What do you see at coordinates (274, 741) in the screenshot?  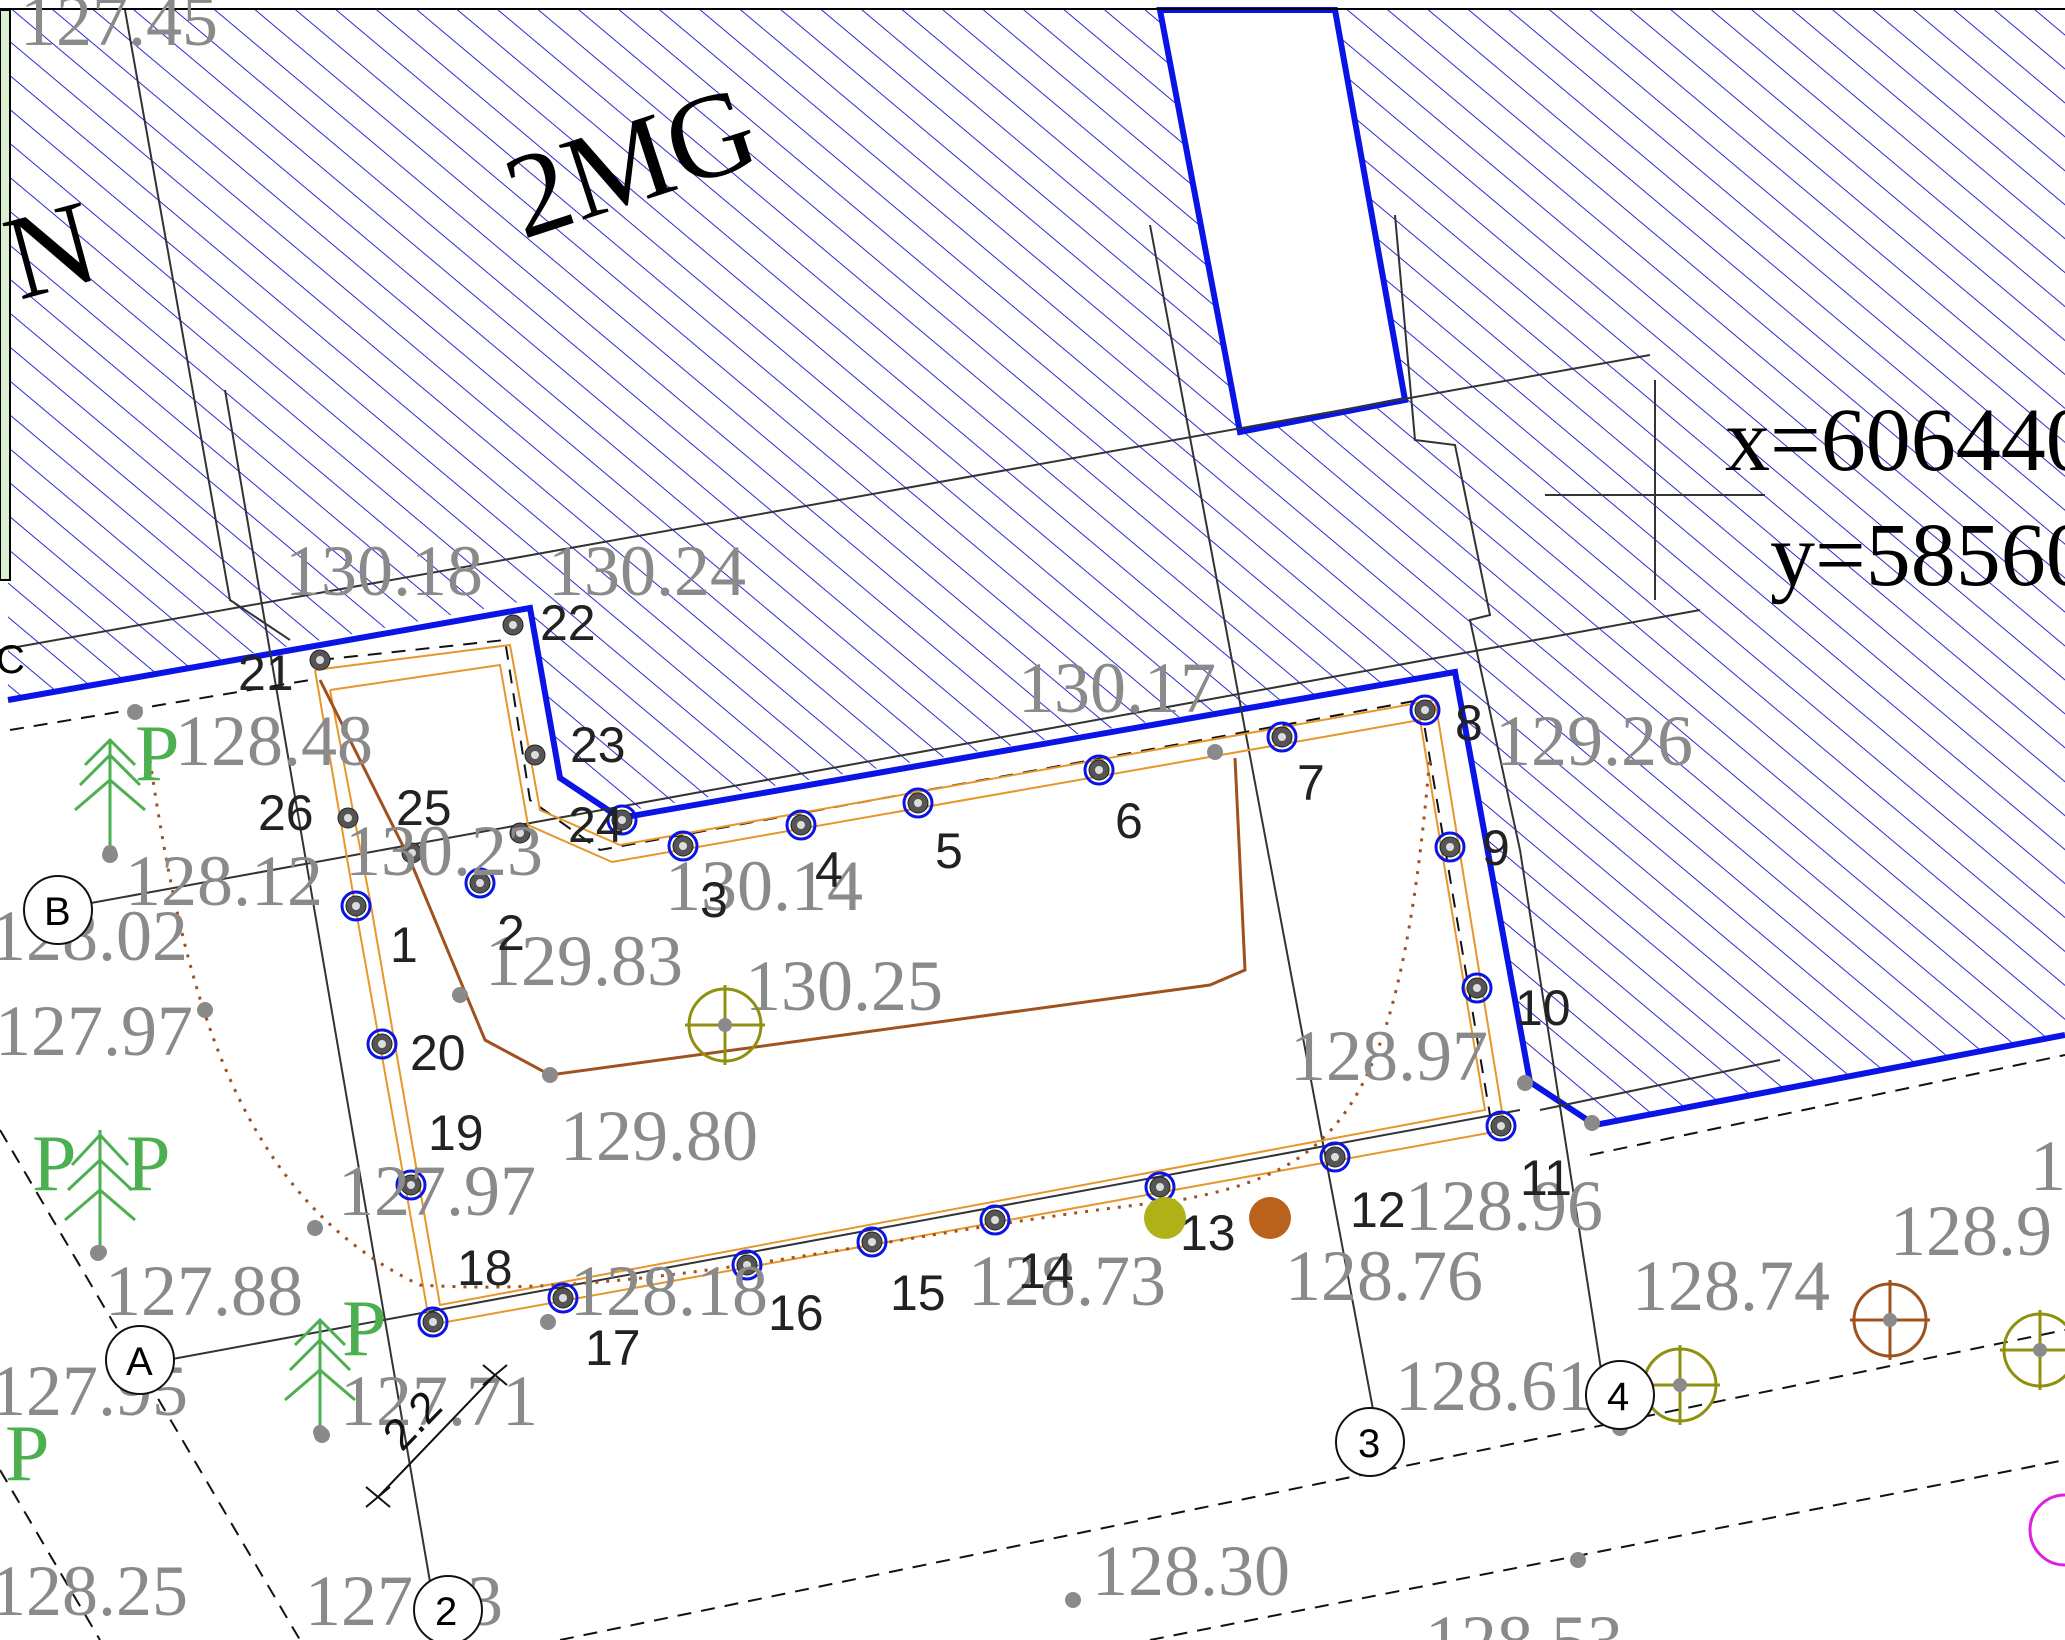 I see `elevation-label: 128.48` at bounding box center [274, 741].